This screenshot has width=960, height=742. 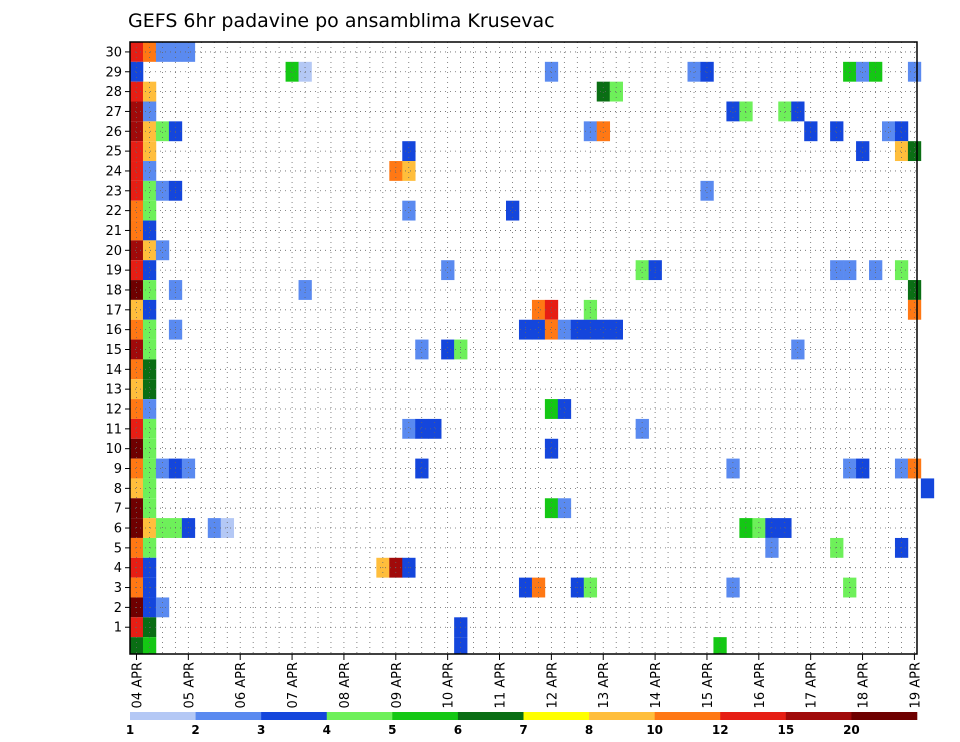 What do you see at coordinates (241, 685) in the screenshot?
I see `x-tick-label-06-apr: 06 APR` at bounding box center [241, 685].